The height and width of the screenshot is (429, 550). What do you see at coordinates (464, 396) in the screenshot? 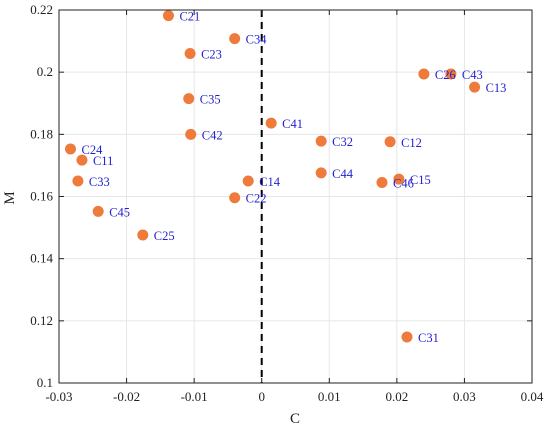
I see `x-tick-label: 0.03` at bounding box center [464, 396].